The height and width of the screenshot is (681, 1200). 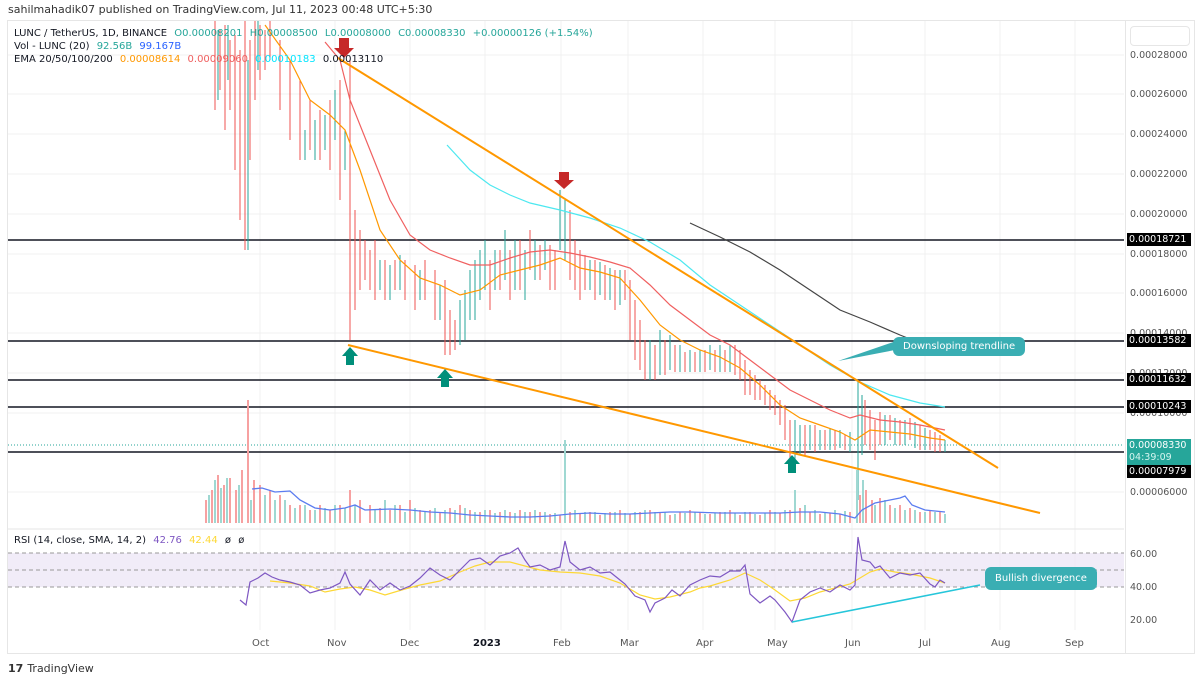 What do you see at coordinates (454, 113) in the screenshot?
I see `red-down-arrows` at bounding box center [454, 113].